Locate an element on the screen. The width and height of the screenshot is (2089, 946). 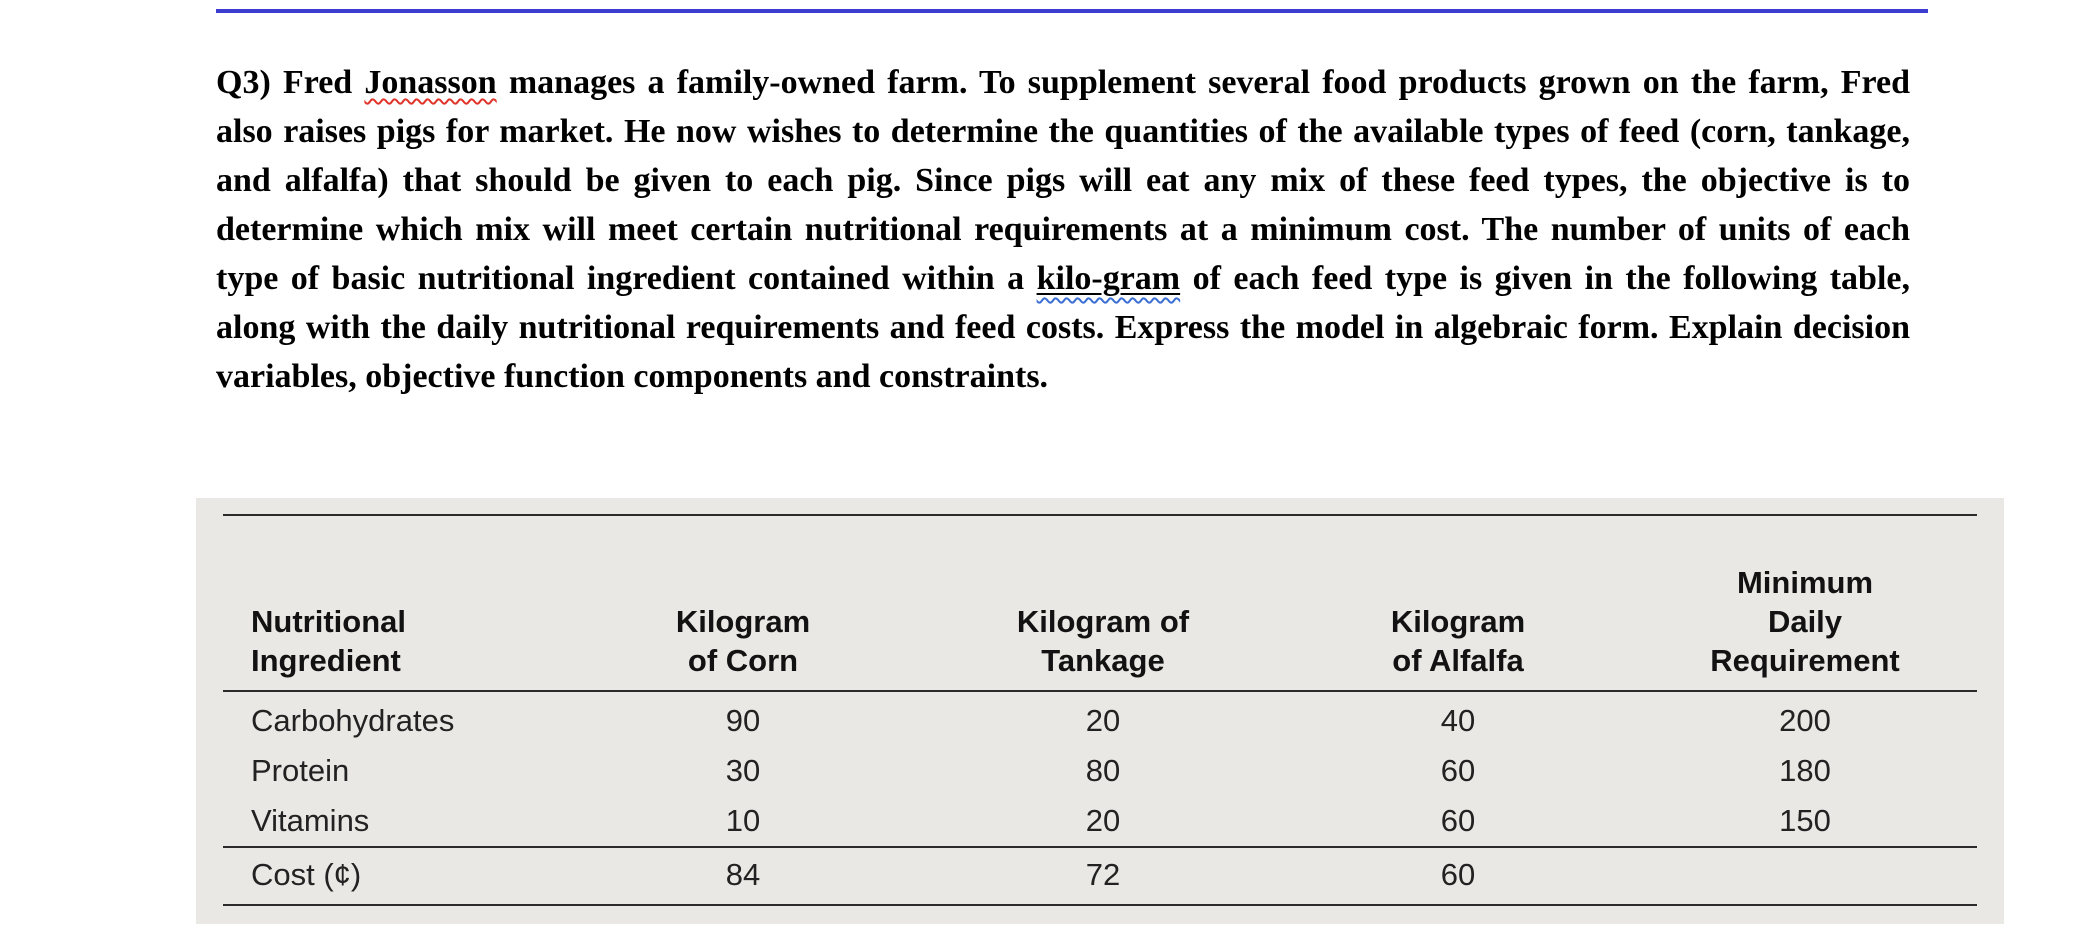
protein-alfalfa-value: 60 is located at coordinates (1458, 770).